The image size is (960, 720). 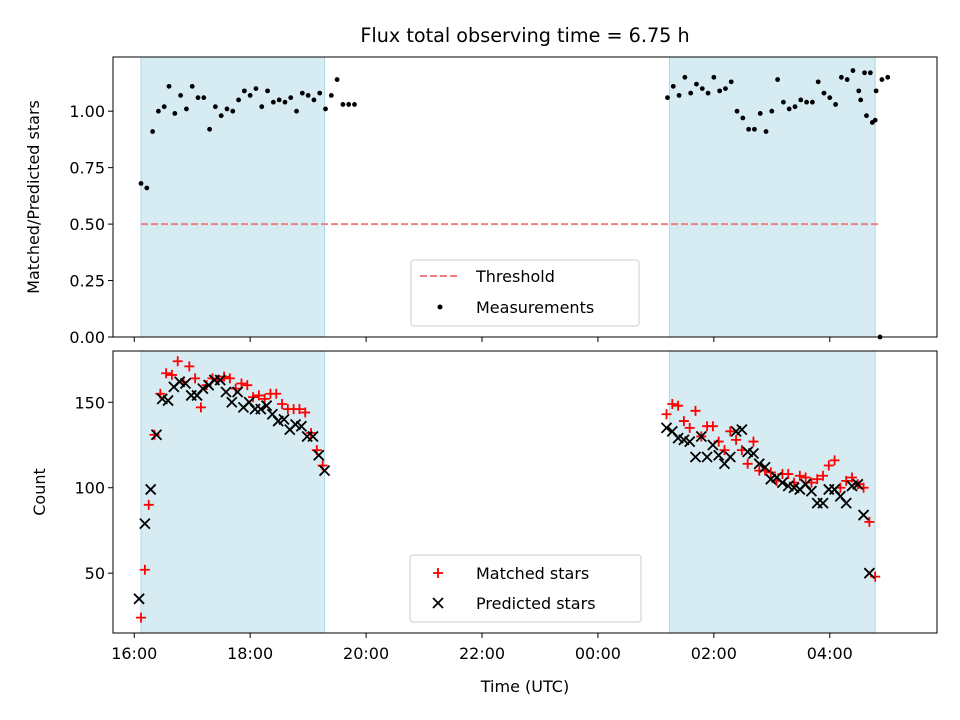 I want to click on bottom-y-axis: 50 100 150, so click(x=93, y=488).